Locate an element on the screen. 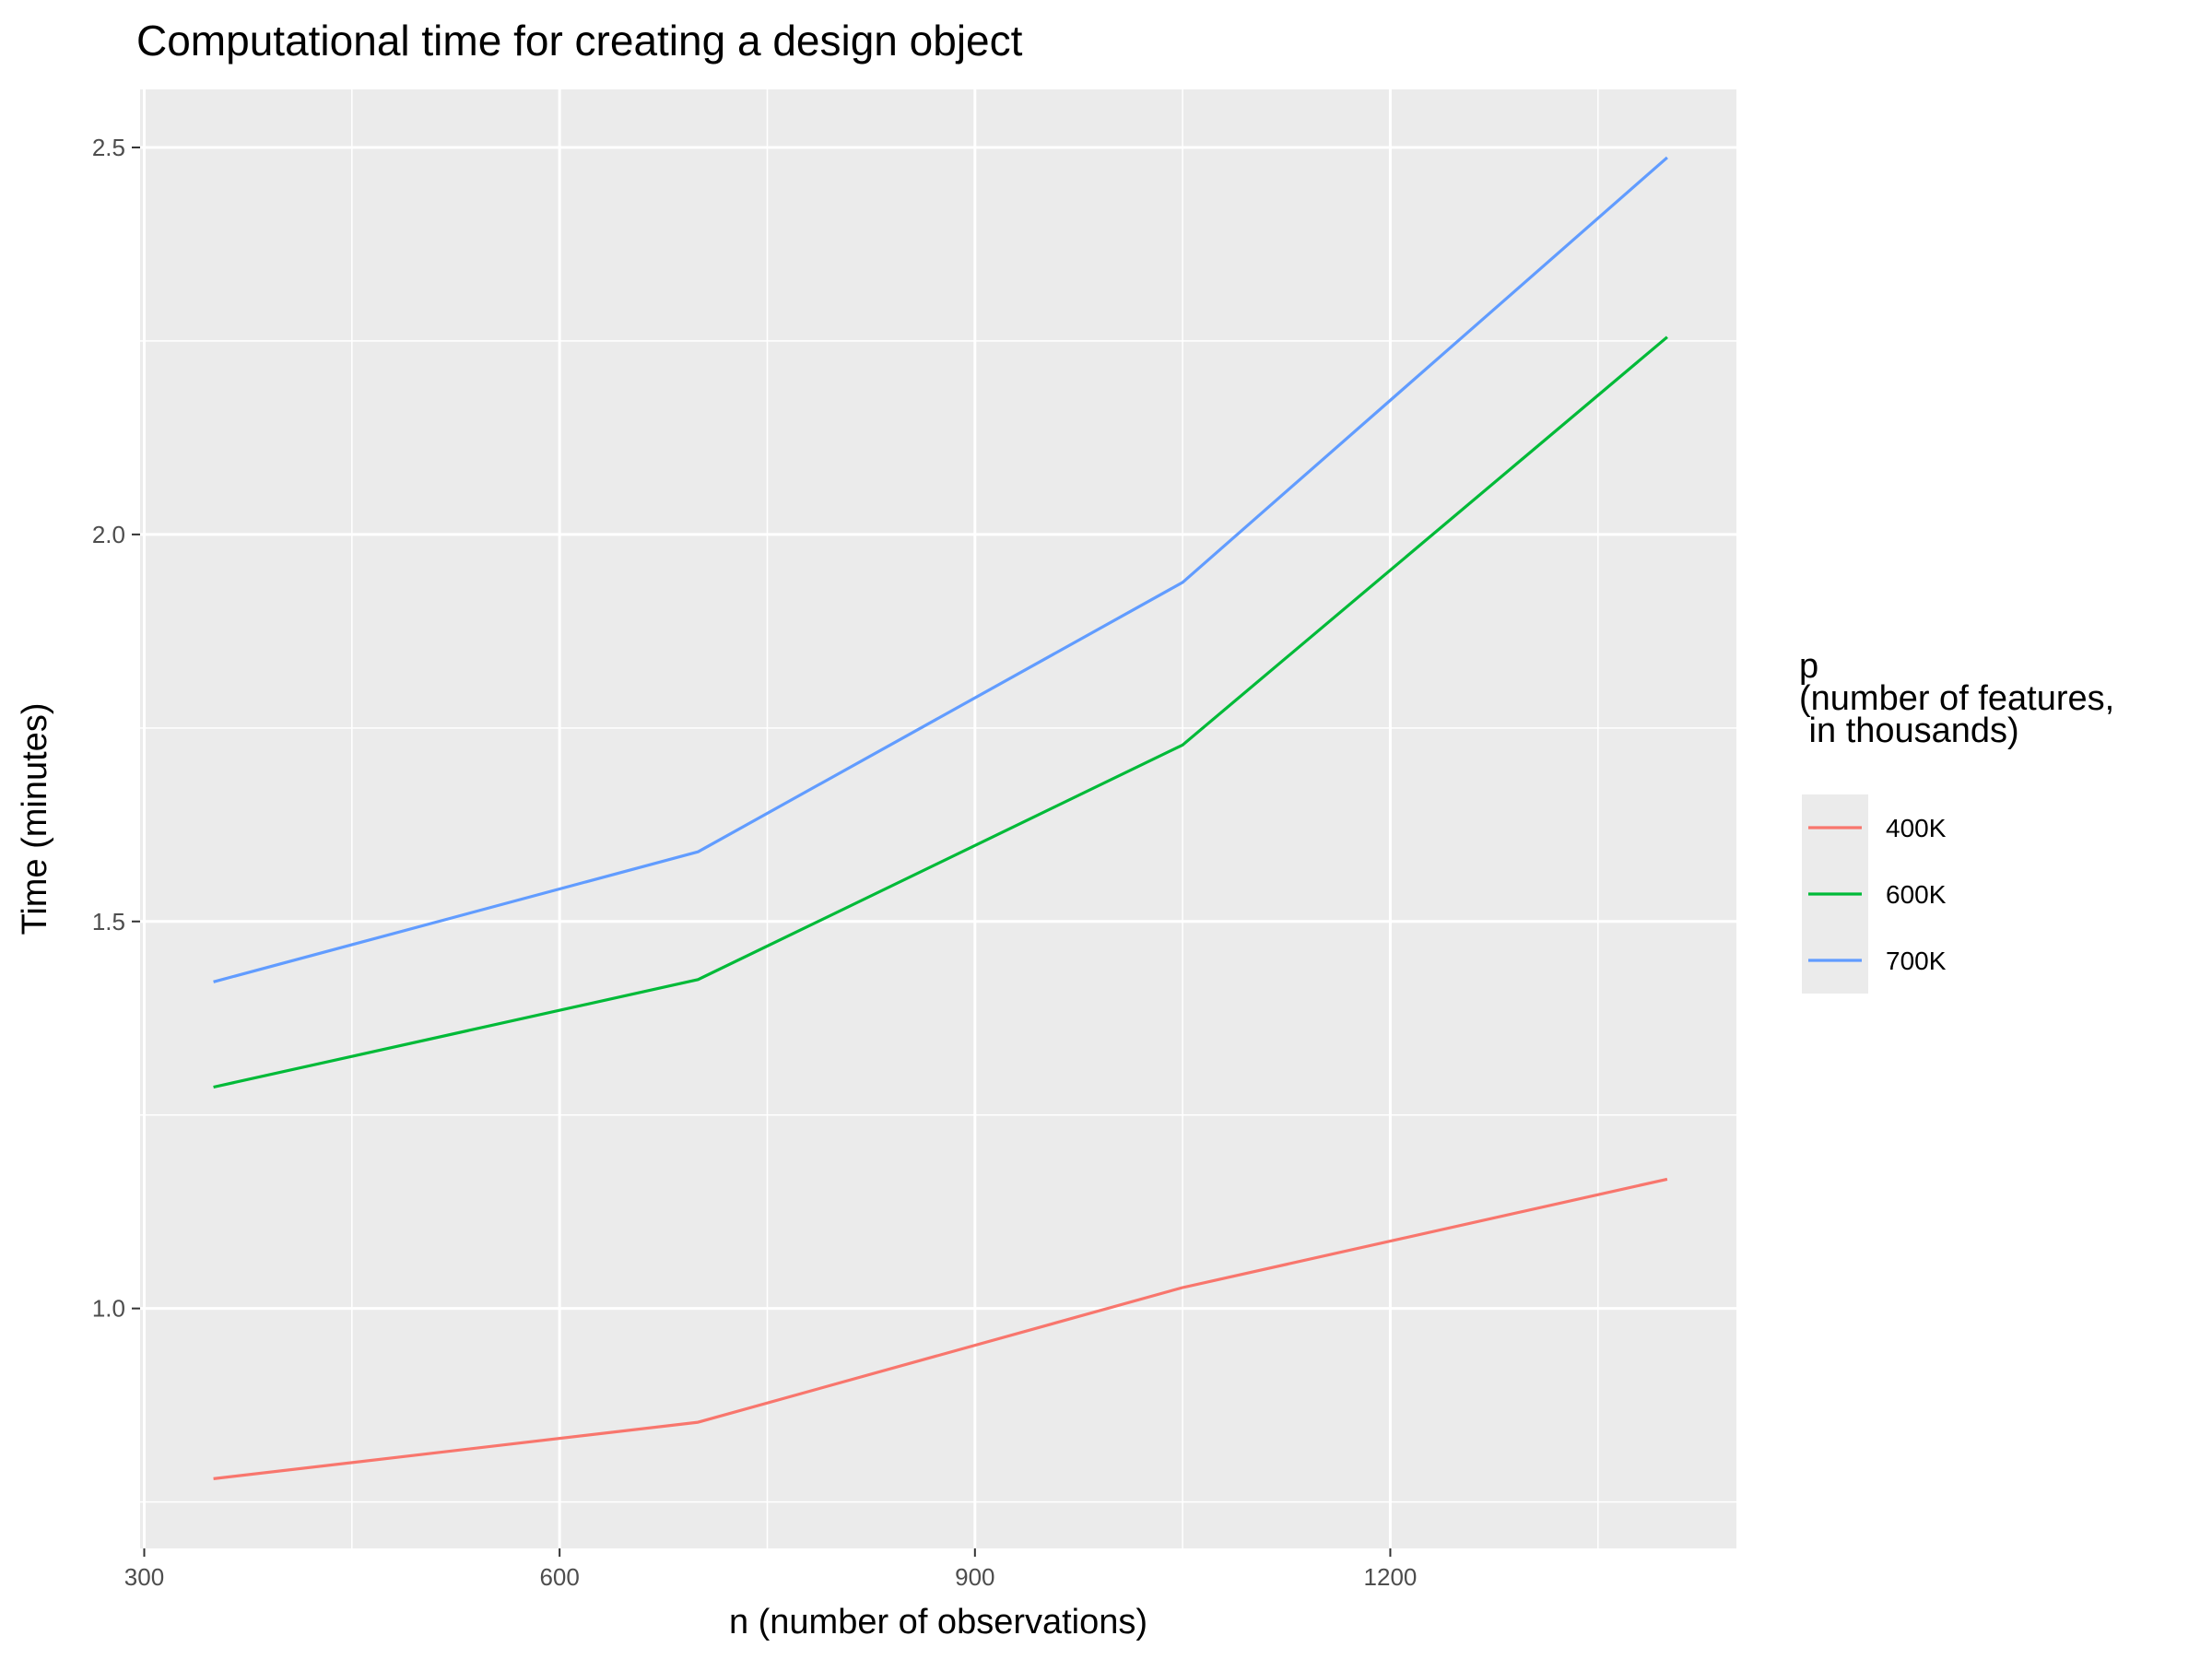  legend-title-line: in thousands) is located at coordinates (1909, 731).